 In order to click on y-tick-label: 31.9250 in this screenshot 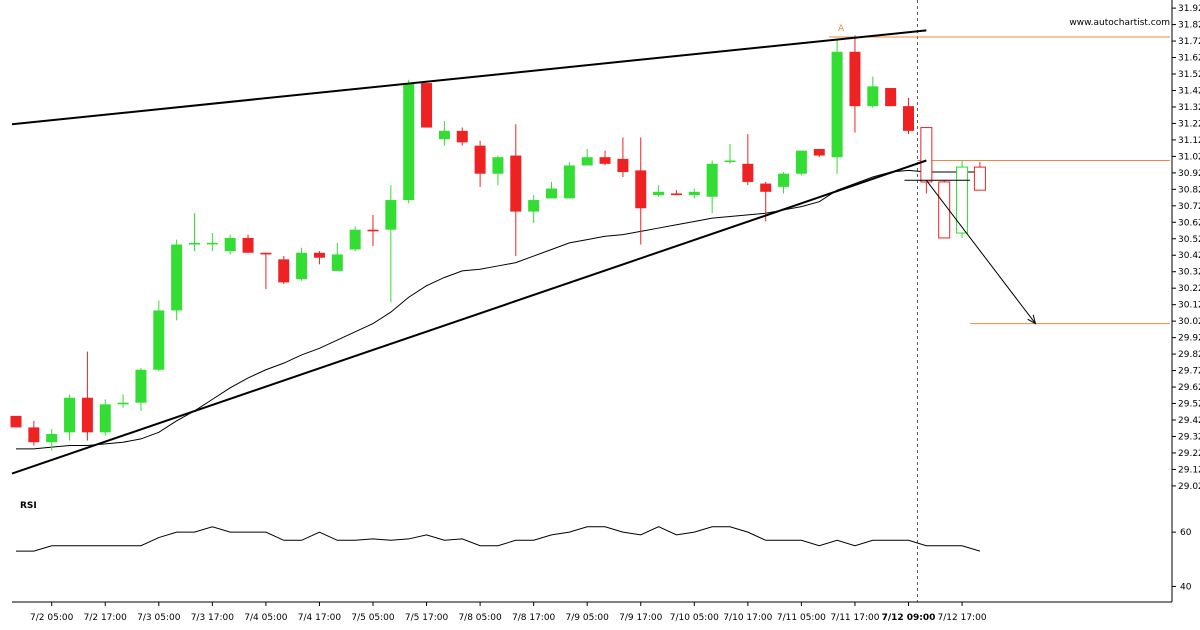, I will do `click(1189, 9)`.